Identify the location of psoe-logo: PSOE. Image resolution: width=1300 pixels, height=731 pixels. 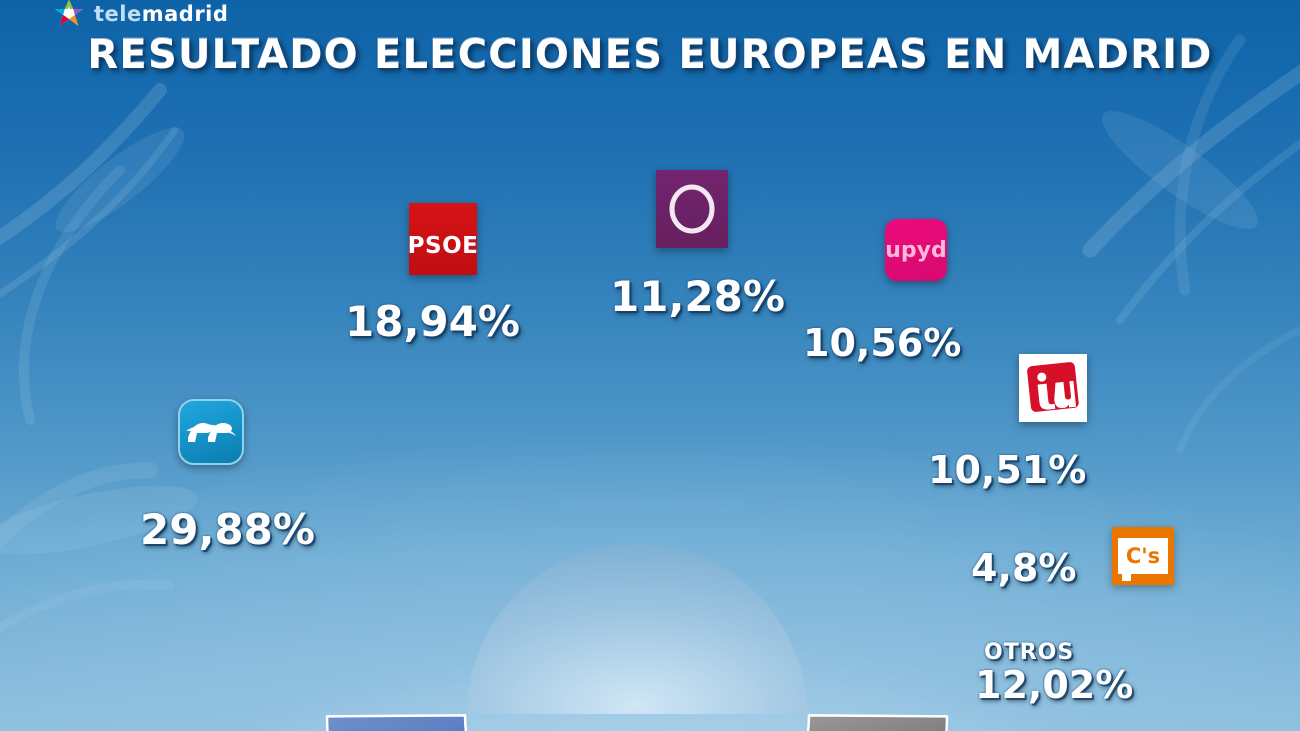
(443, 239).